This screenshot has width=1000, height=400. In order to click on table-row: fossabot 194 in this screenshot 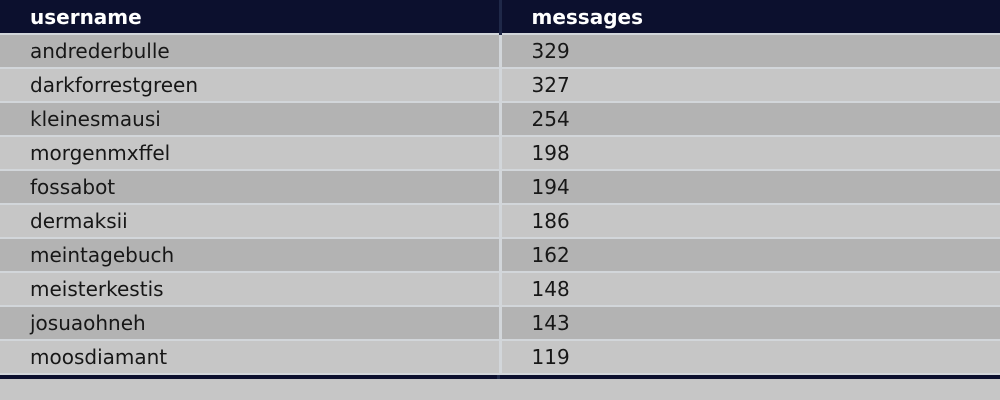, I will do `click(500, 187)`.